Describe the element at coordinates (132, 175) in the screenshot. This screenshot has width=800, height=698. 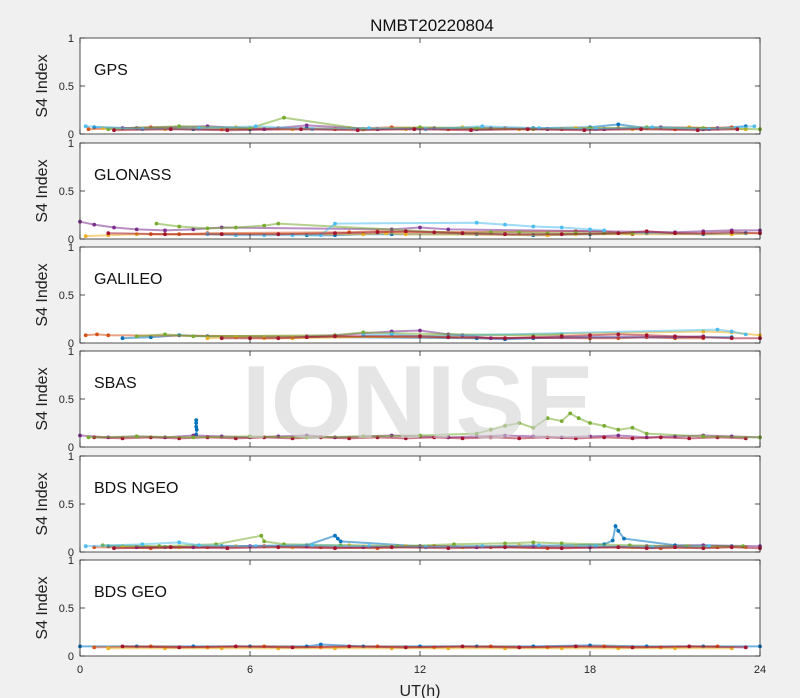
I see `panel-label: GLONASS` at that location.